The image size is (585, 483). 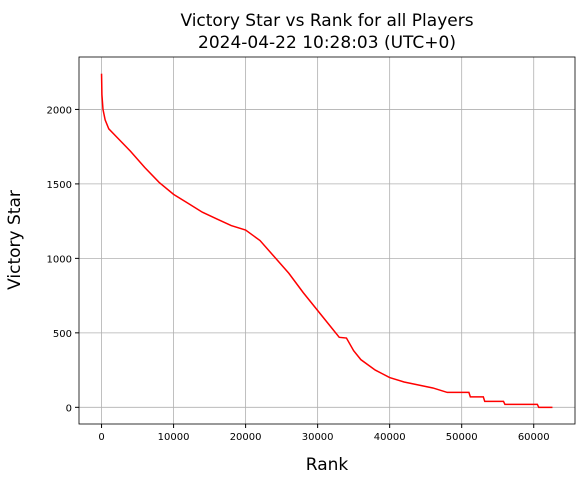 I want to click on y-tick-label: 0, so click(x=69, y=408).